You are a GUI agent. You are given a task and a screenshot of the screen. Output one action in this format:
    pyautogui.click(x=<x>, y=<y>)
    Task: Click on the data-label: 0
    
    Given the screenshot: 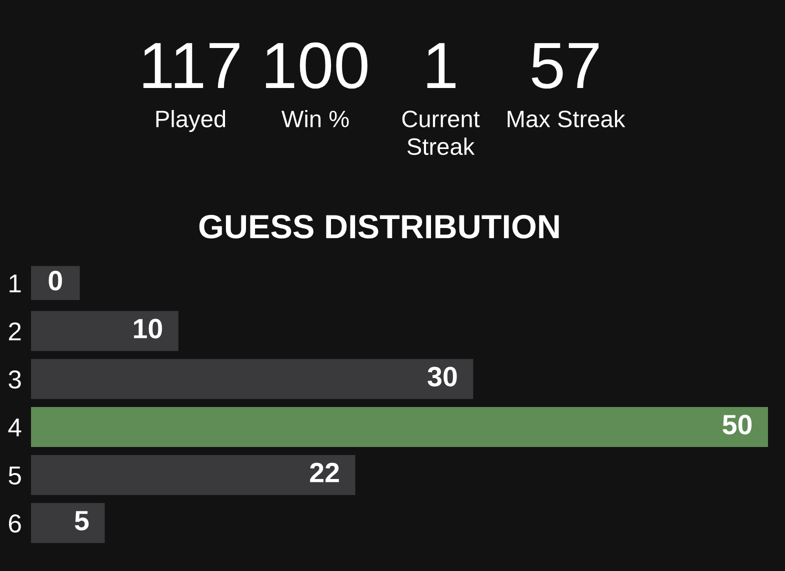 What is the action you would take?
    pyautogui.click(x=55, y=280)
    